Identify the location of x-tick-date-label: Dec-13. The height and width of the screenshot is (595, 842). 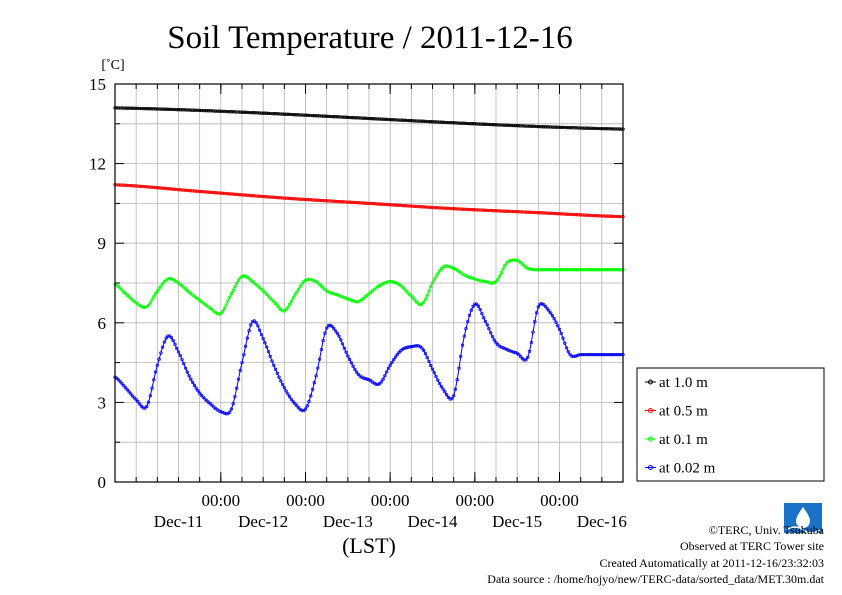
(348, 521).